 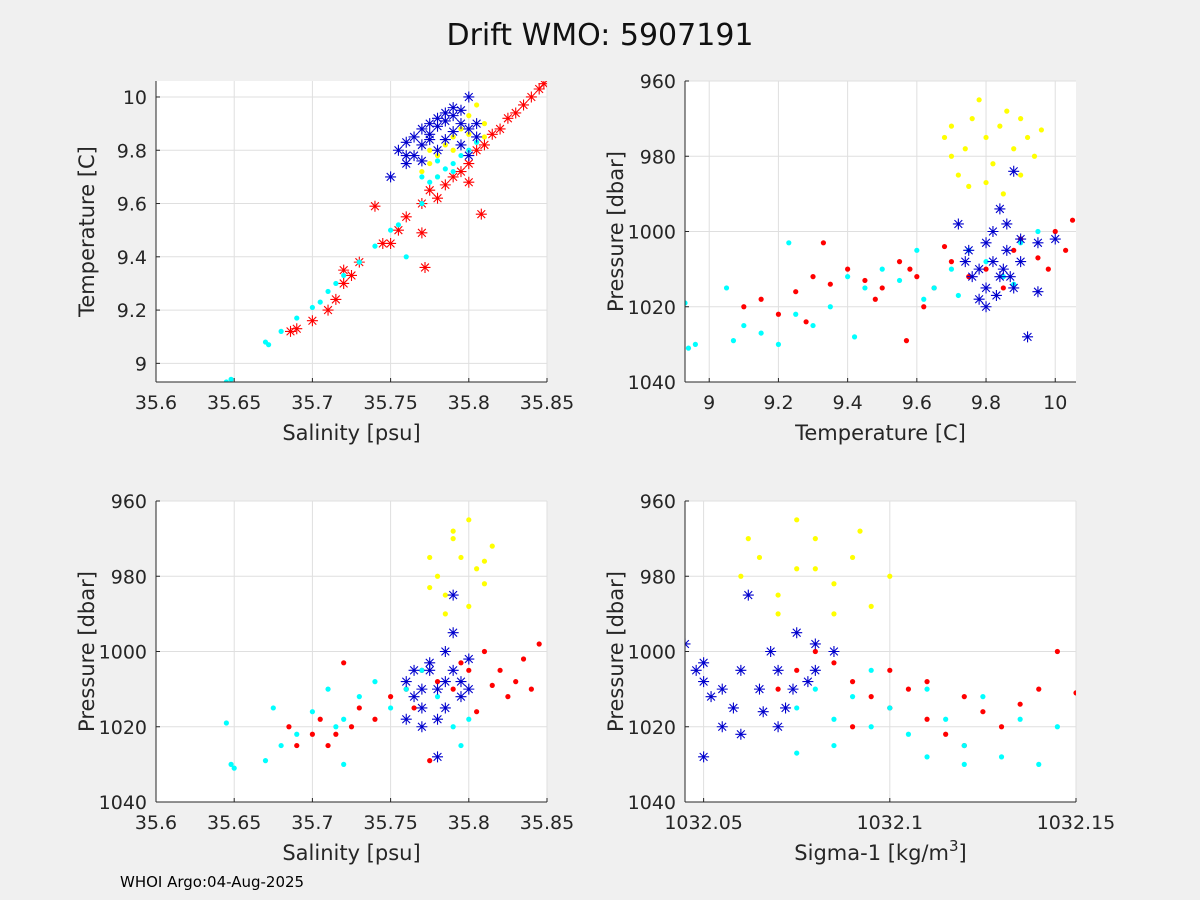 What do you see at coordinates (880, 433) in the screenshot?
I see `x-axis-label: Temperature [C]` at bounding box center [880, 433].